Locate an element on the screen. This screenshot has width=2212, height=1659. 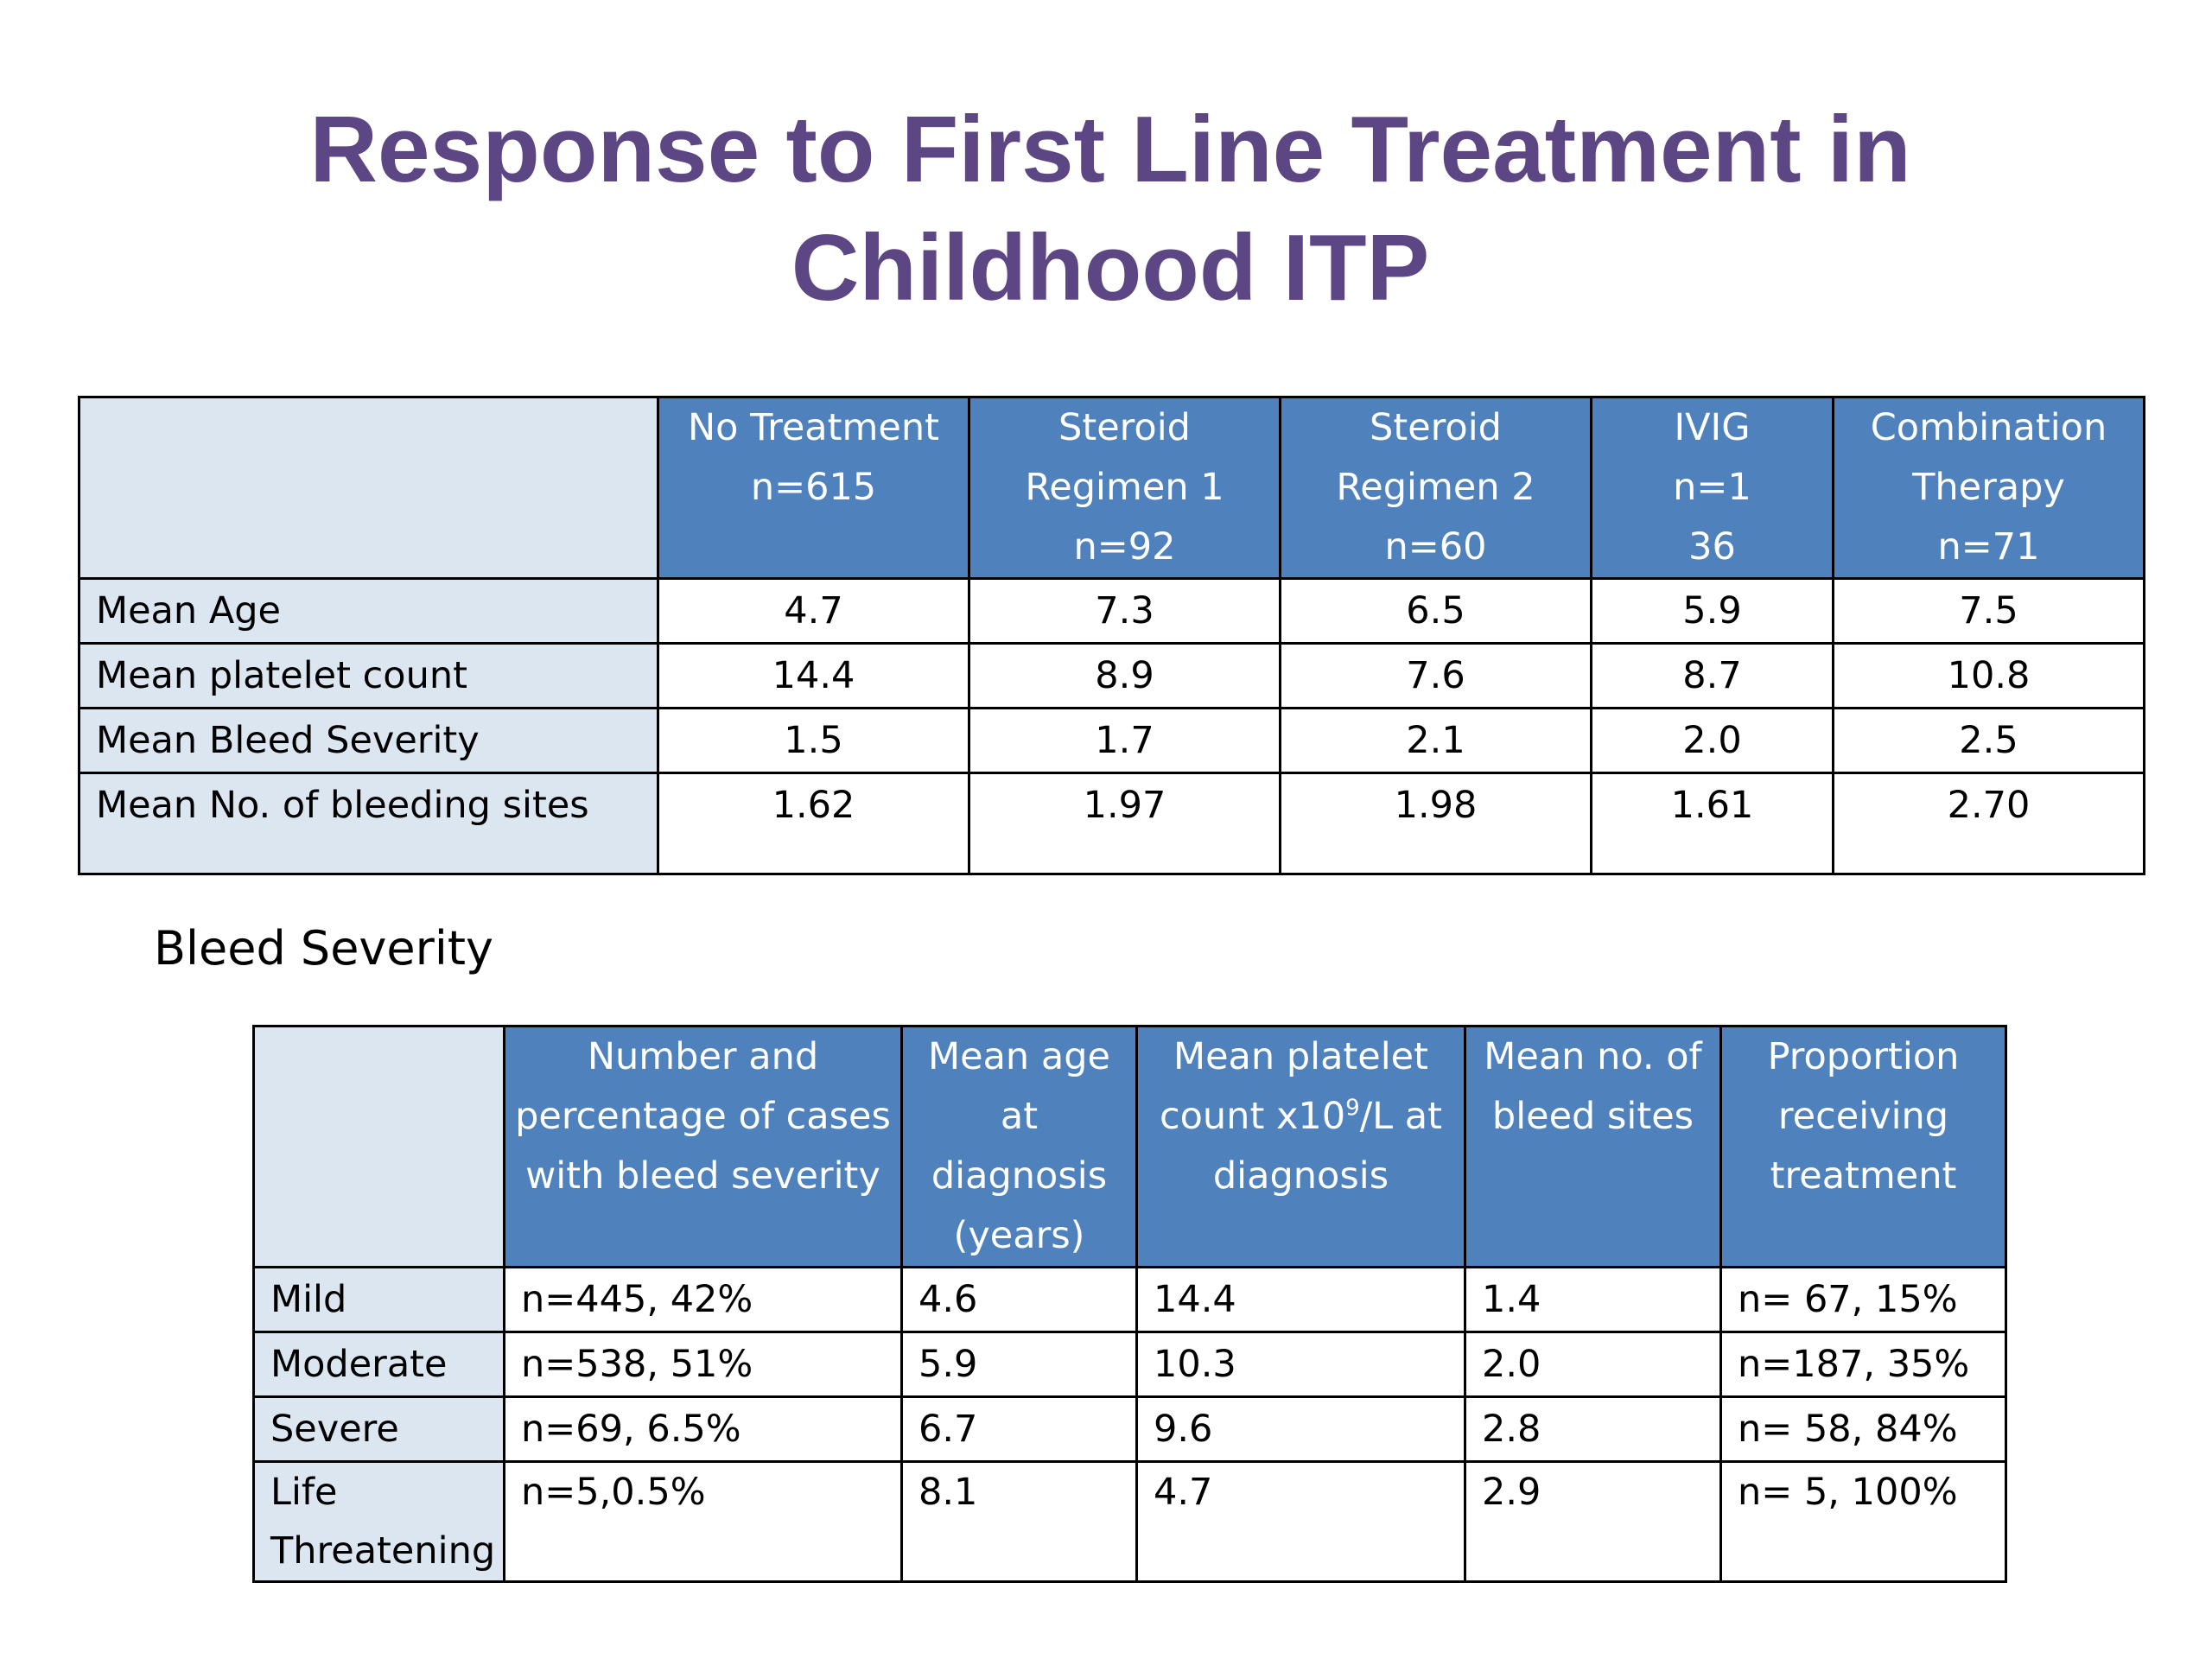
header-line: with bleed severity is located at coordinates (702, 1176).